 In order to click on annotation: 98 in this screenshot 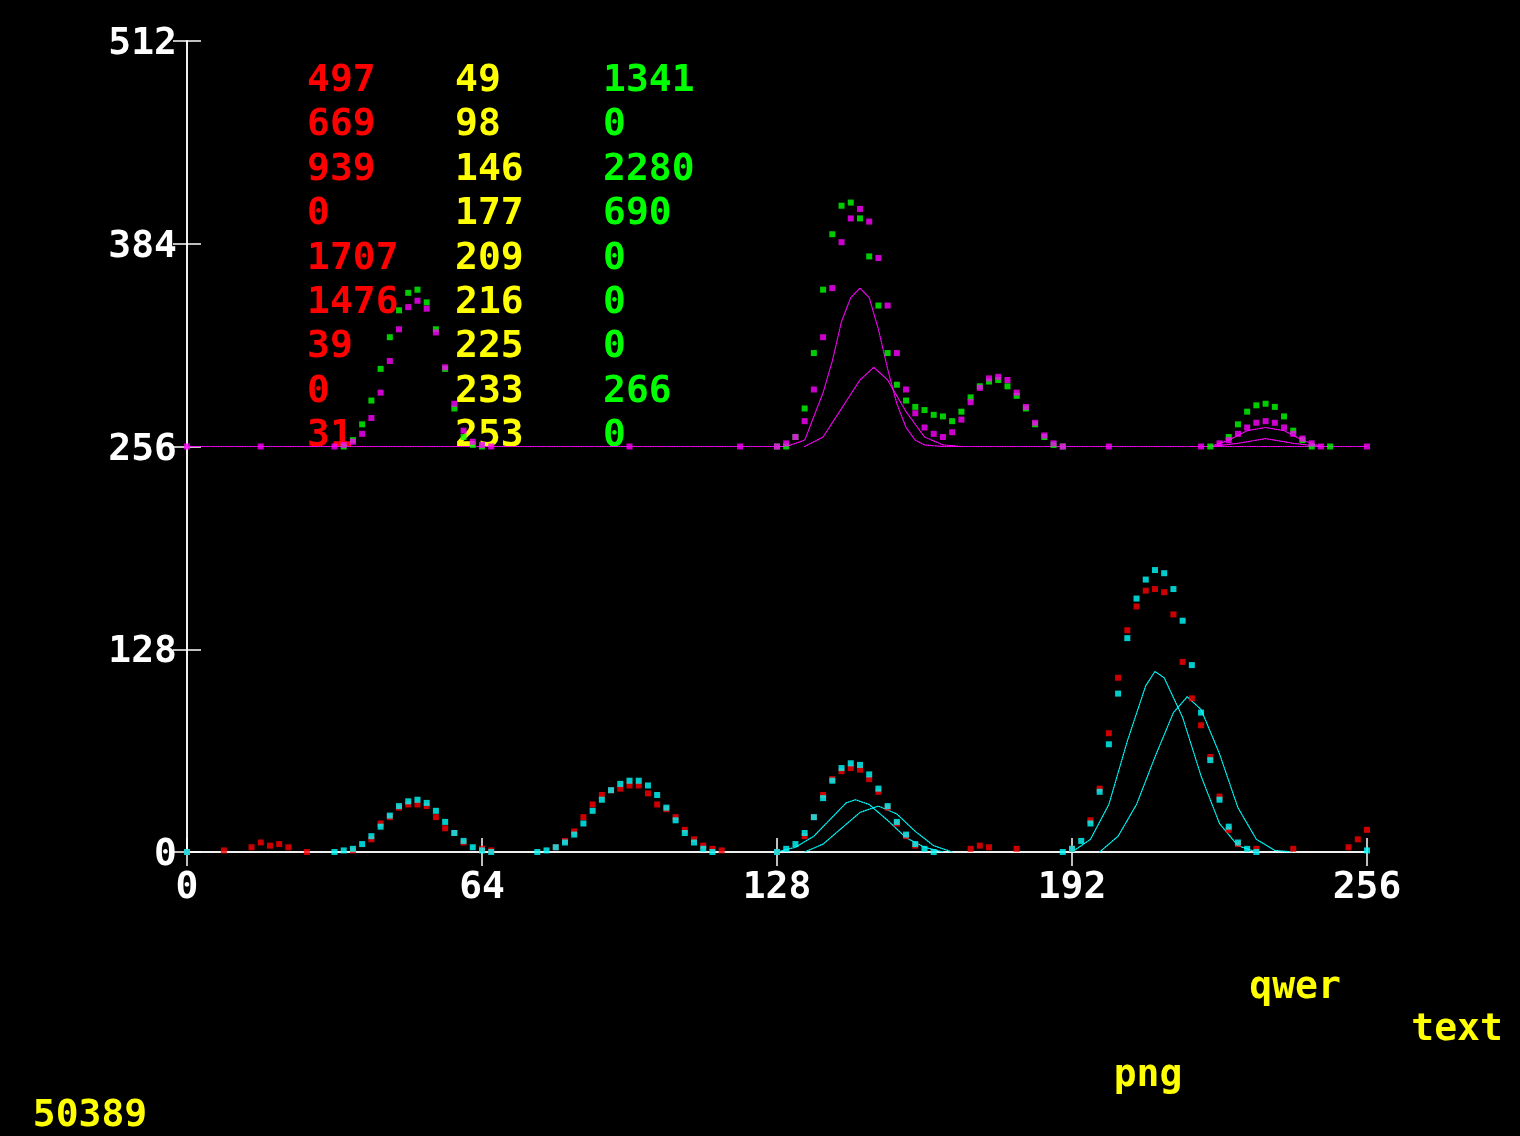, I will do `click(478, 122)`.